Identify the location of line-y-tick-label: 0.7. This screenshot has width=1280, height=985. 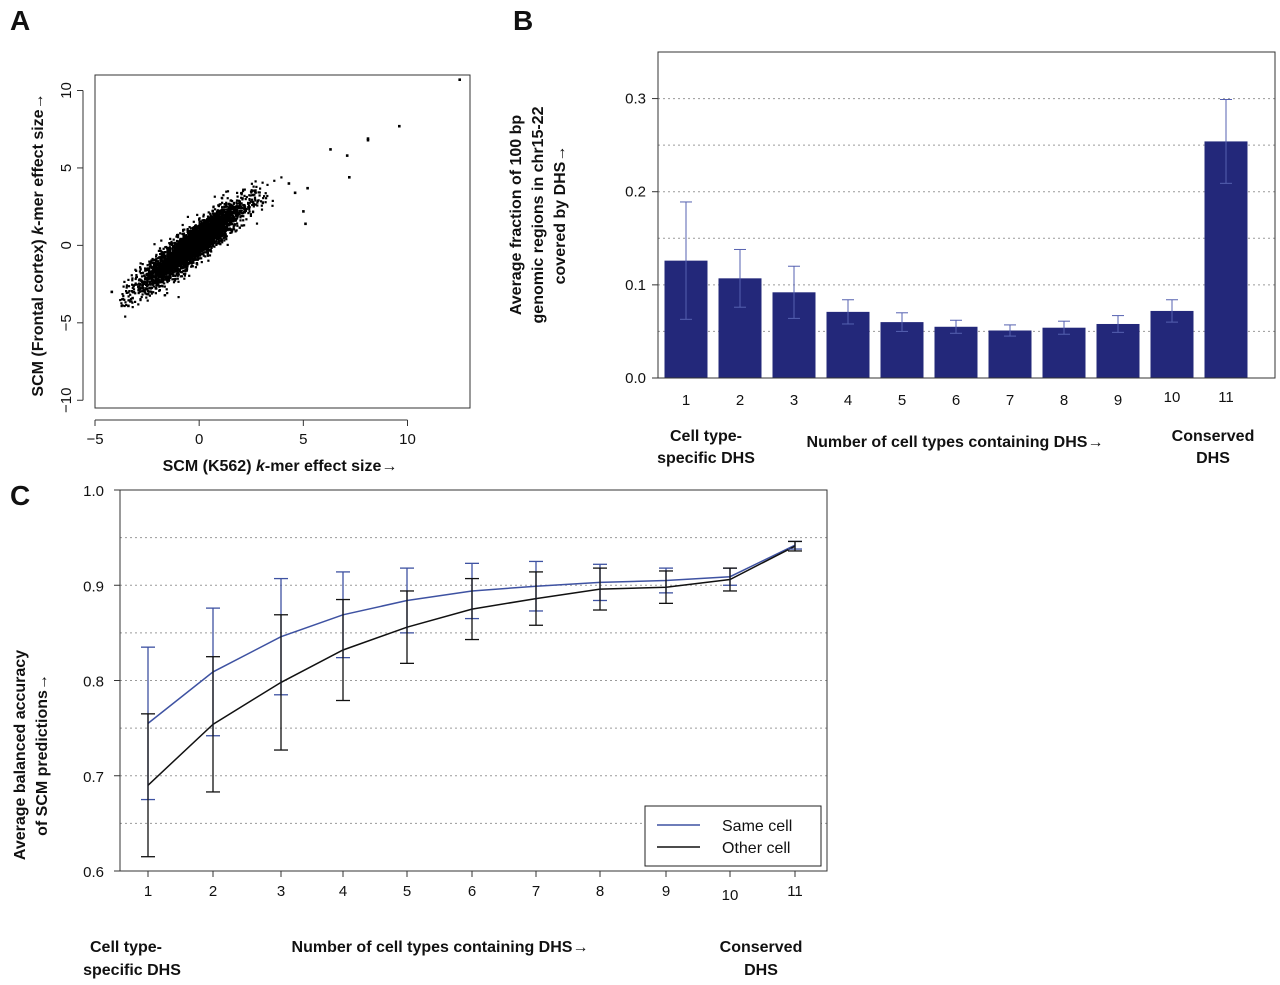
(93, 777).